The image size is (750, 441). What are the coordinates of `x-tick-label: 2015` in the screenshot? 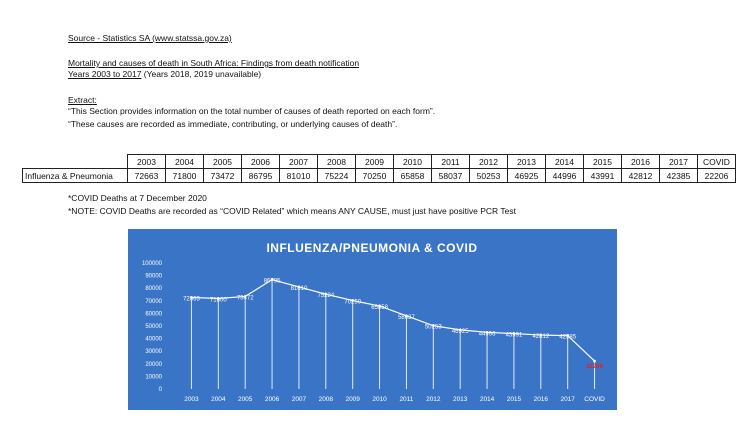 It's located at (514, 399).